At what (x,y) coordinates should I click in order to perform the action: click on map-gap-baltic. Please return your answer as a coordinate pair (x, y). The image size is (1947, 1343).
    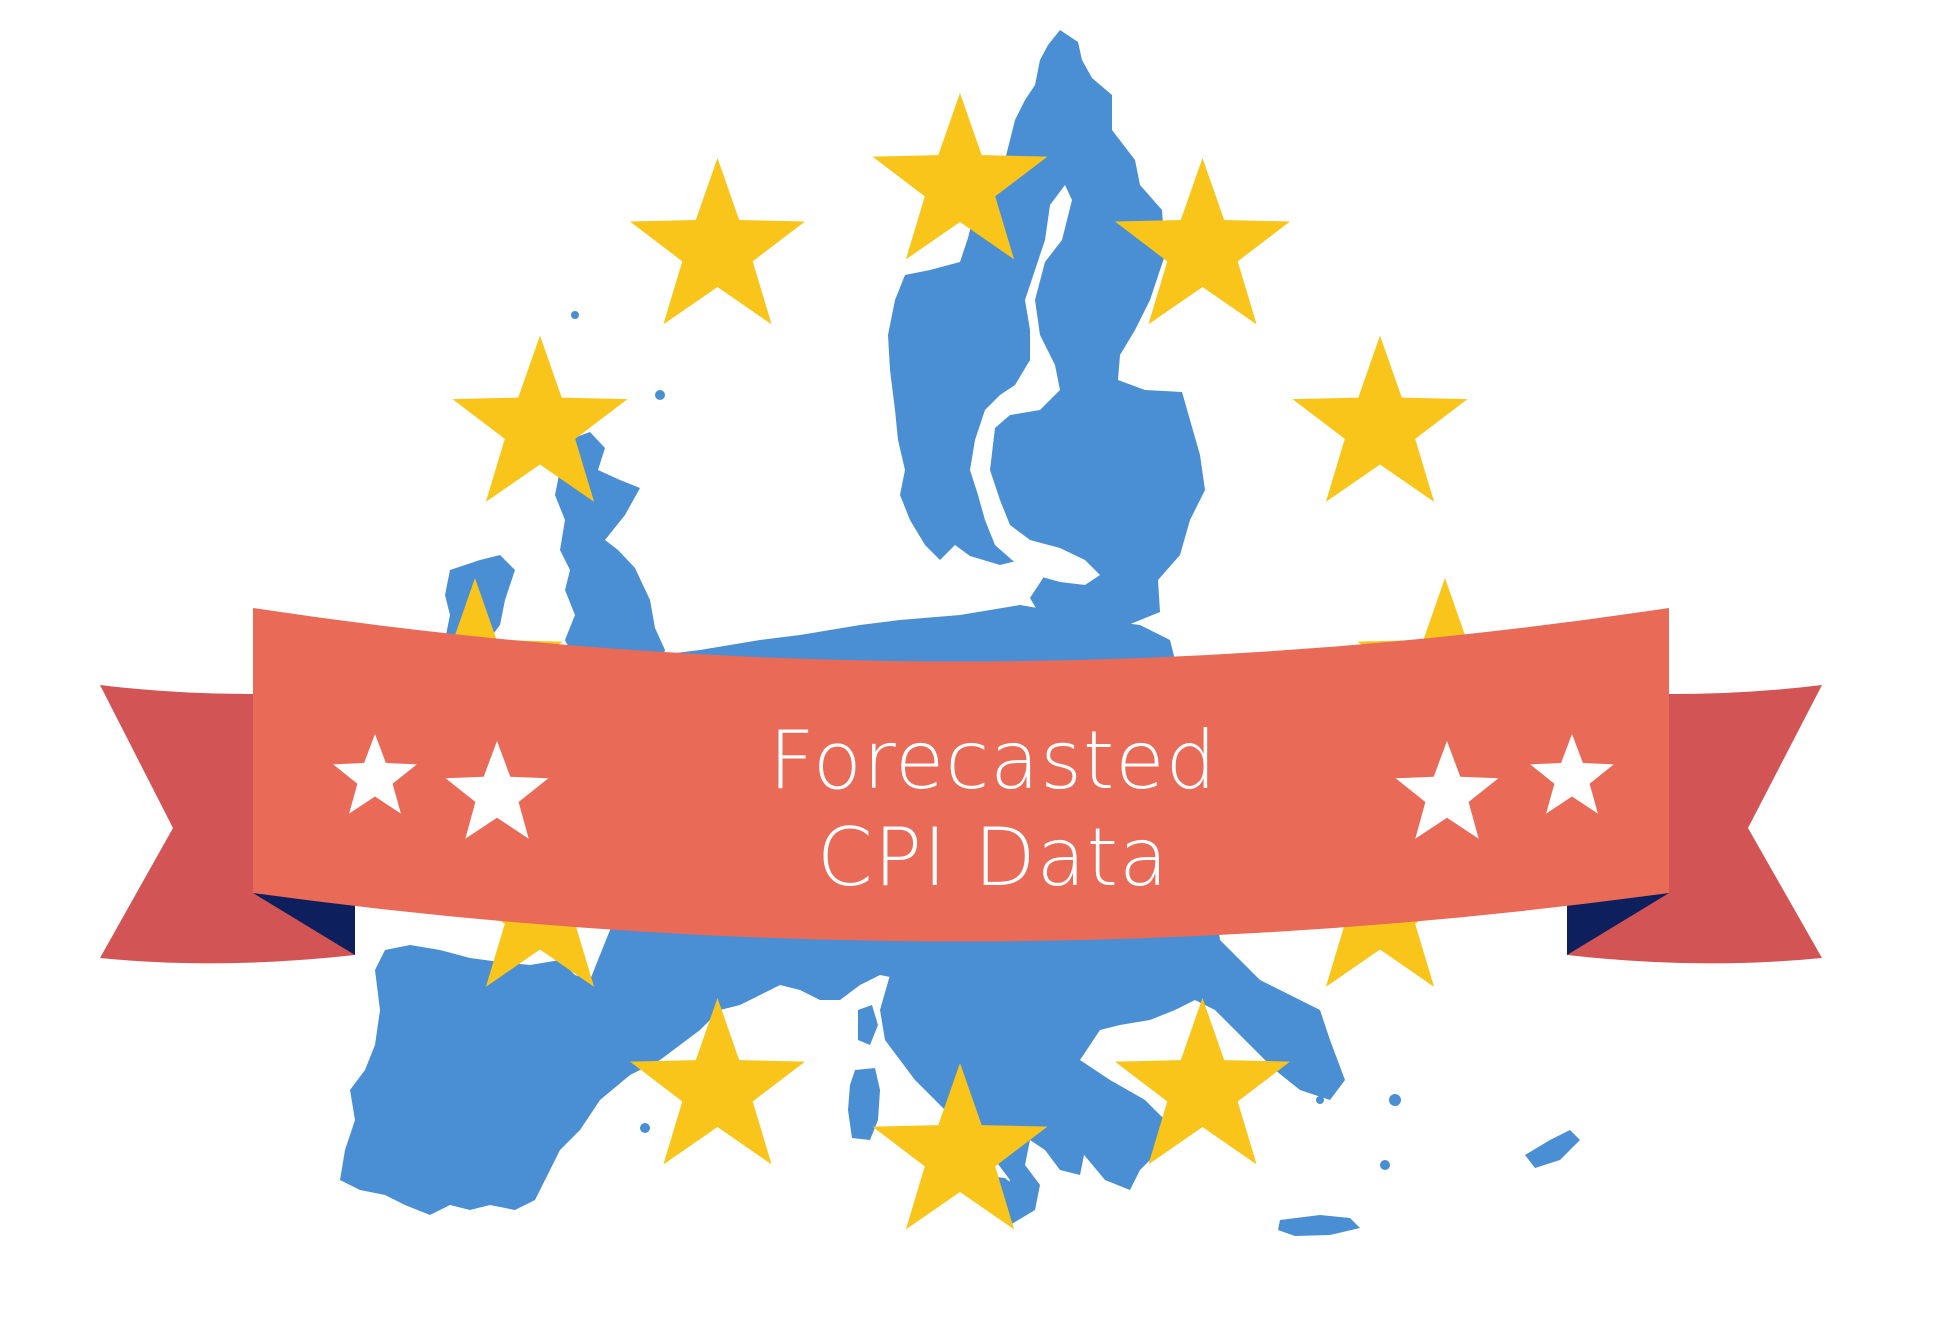
    Looking at the image, I should click on (1035, 385).